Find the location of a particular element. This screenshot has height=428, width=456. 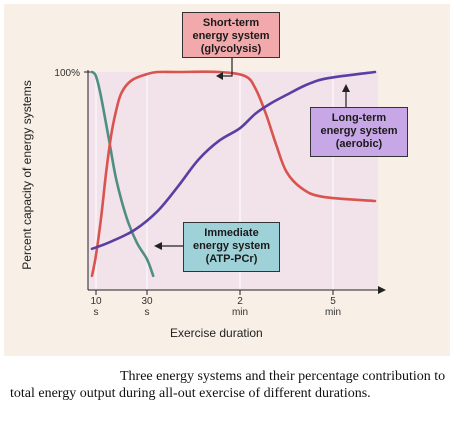

callout-immediate-line-3: (ATP-PCr) is located at coordinates (231, 259).